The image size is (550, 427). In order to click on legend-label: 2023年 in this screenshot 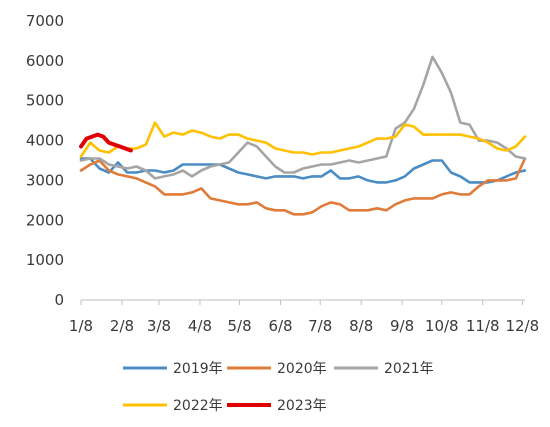, I will do `click(302, 406)`.